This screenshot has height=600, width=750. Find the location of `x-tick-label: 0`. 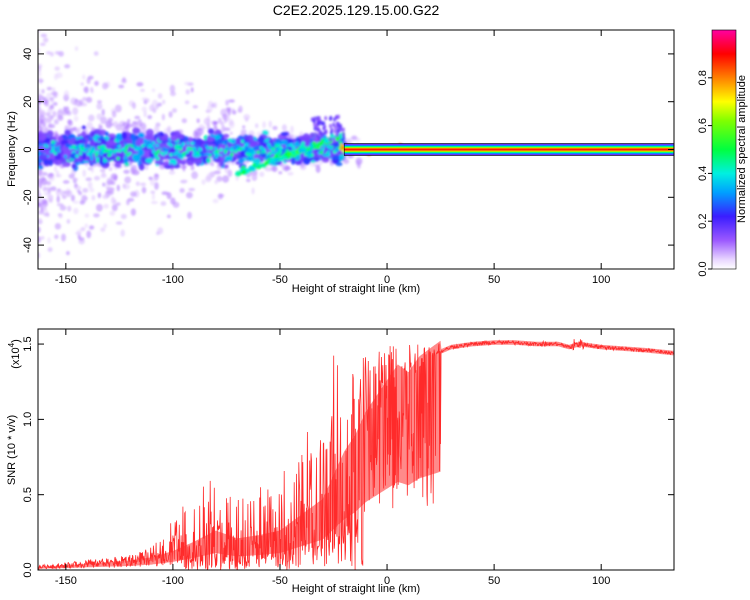

x-tick-label: 0 is located at coordinates (387, 581).